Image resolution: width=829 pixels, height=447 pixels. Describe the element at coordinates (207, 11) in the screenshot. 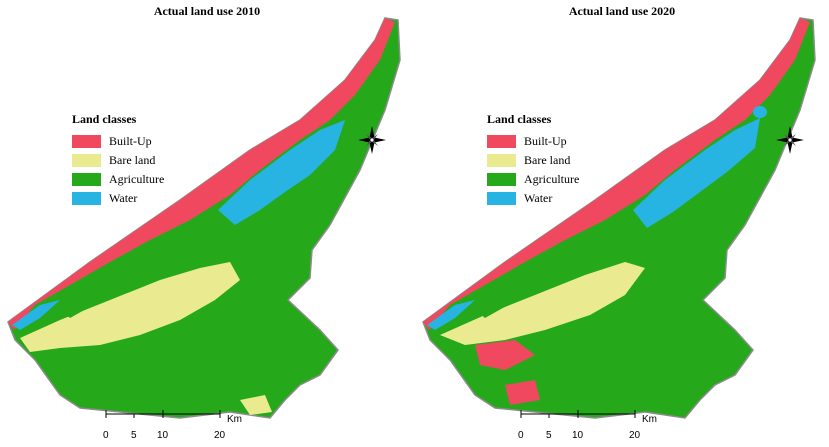

I see `map-title: Actual land use 2010` at that location.